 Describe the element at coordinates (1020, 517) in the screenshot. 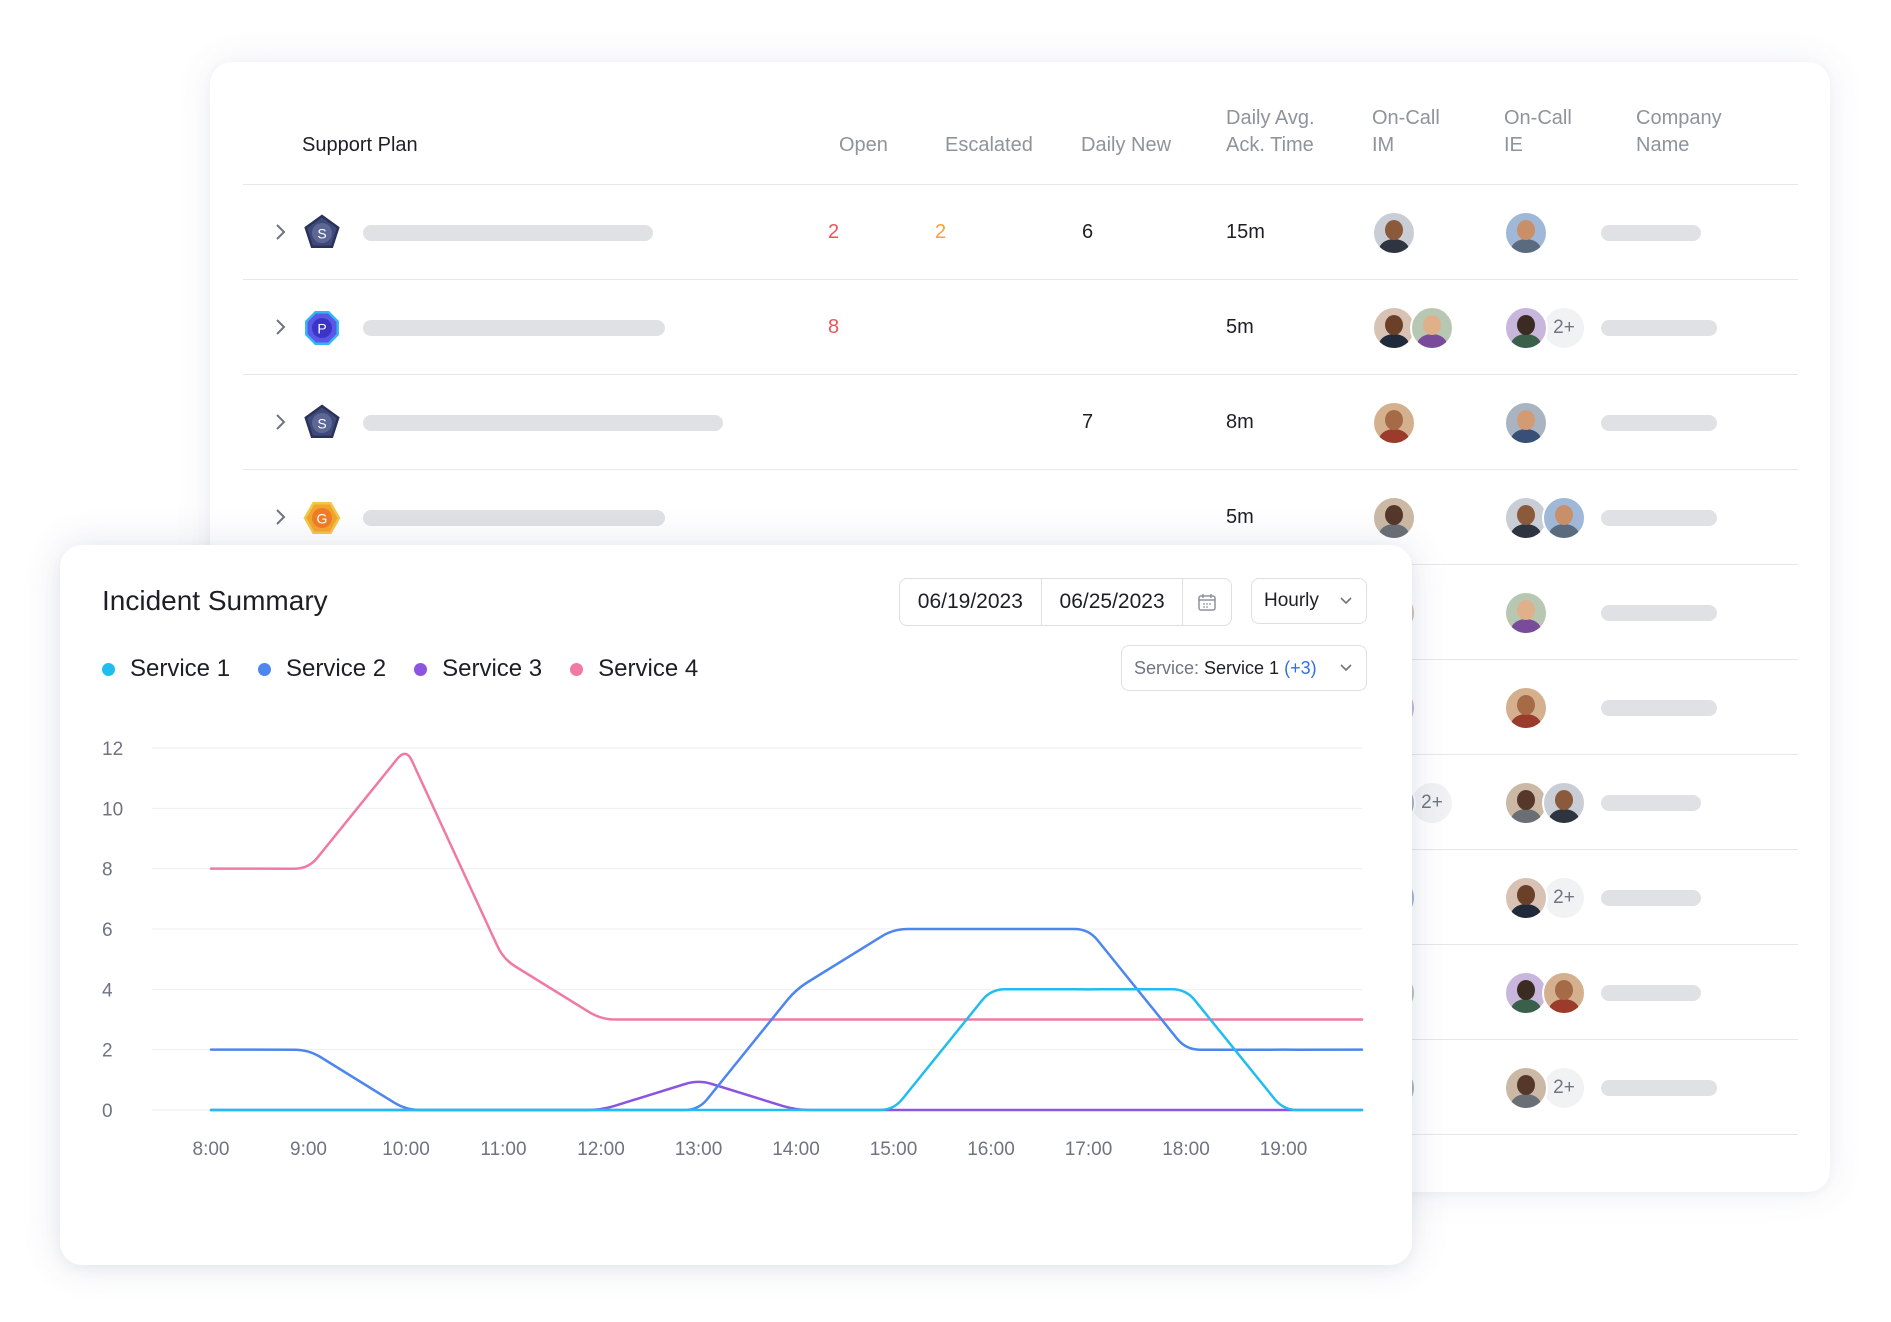

I see `table-row: G 5m` at that location.